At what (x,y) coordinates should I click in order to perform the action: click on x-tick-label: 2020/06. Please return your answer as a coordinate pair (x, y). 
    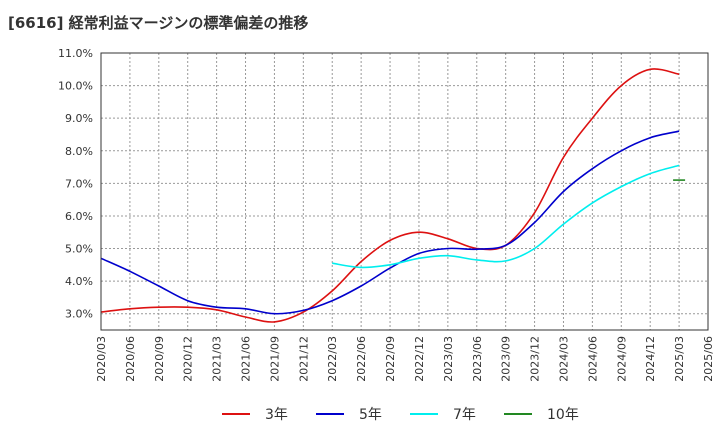
    Looking at the image, I should click on (130, 359).